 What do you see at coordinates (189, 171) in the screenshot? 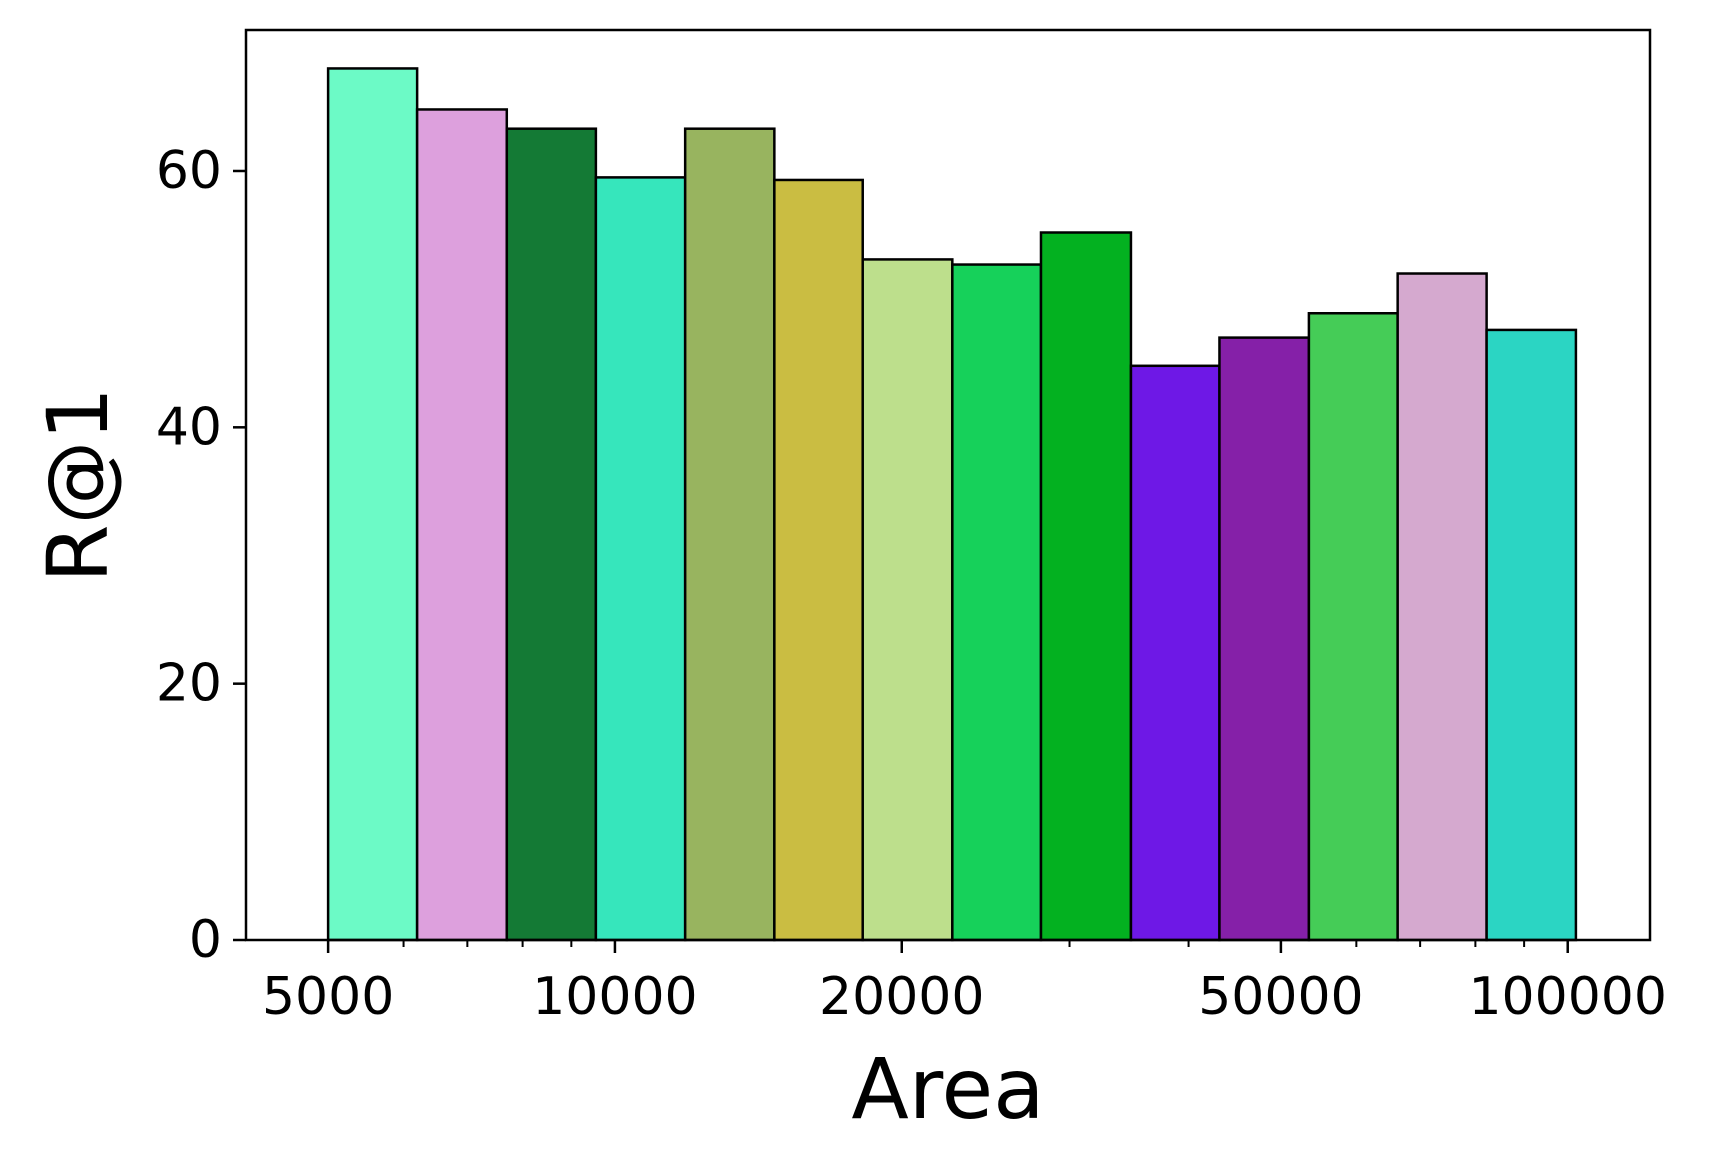
I see `y-tick-label: 60` at bounding box center [189, 171].